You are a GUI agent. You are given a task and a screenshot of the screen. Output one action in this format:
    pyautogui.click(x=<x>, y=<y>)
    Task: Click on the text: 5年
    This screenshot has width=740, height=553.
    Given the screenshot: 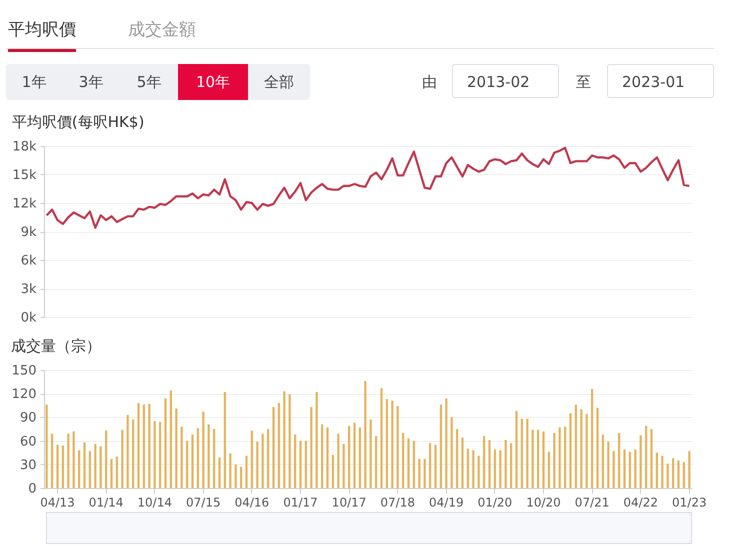 What is the action you would take?
    pyautogui.click(x=149, y=82)
    